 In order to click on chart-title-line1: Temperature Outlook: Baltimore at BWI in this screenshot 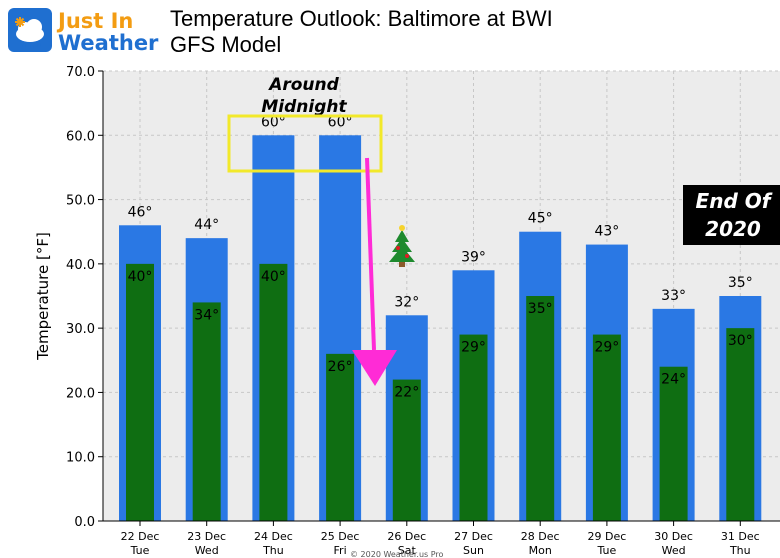, I will do `click(361, 18)`.